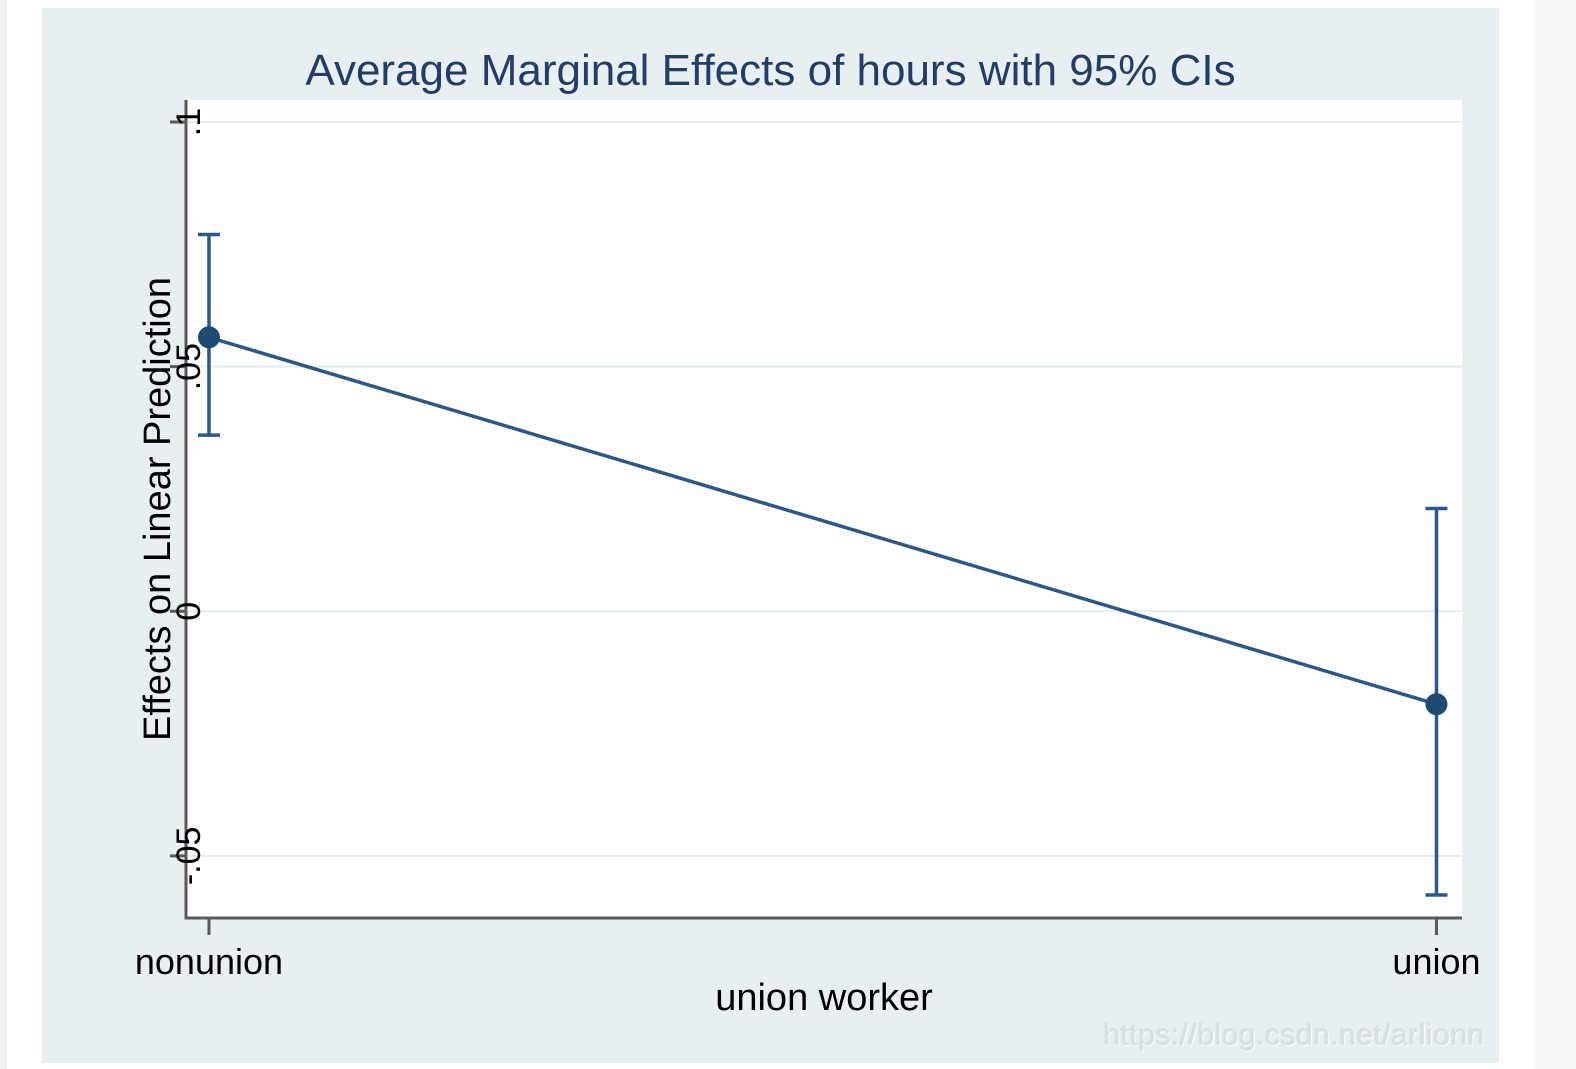 The width and height of the screenshot is (1576, 1069). What do you see at coordinates (1554, 534) in the screenshot?
I see `page-right-gutter` at bounding box center [1554, 534].